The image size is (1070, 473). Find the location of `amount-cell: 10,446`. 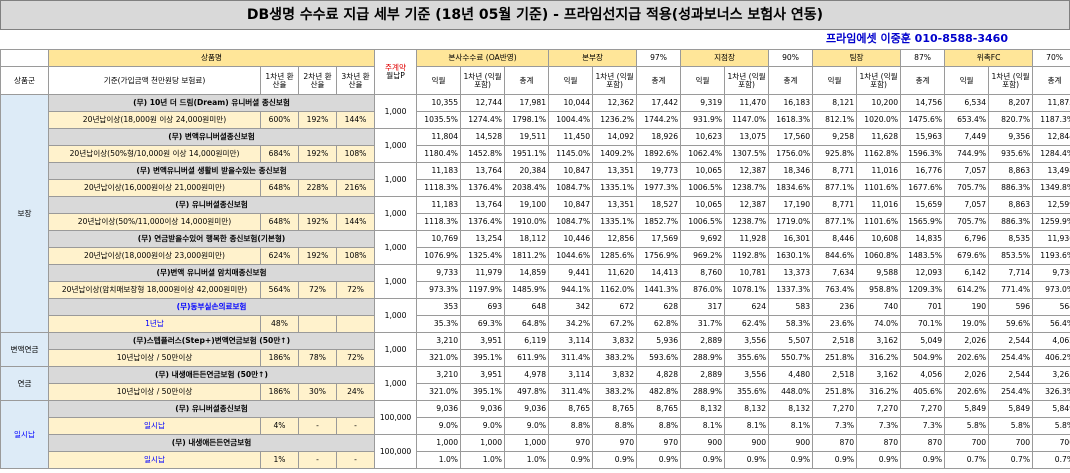

amount-cell: 10,446 is located at coordinates (571, 239).